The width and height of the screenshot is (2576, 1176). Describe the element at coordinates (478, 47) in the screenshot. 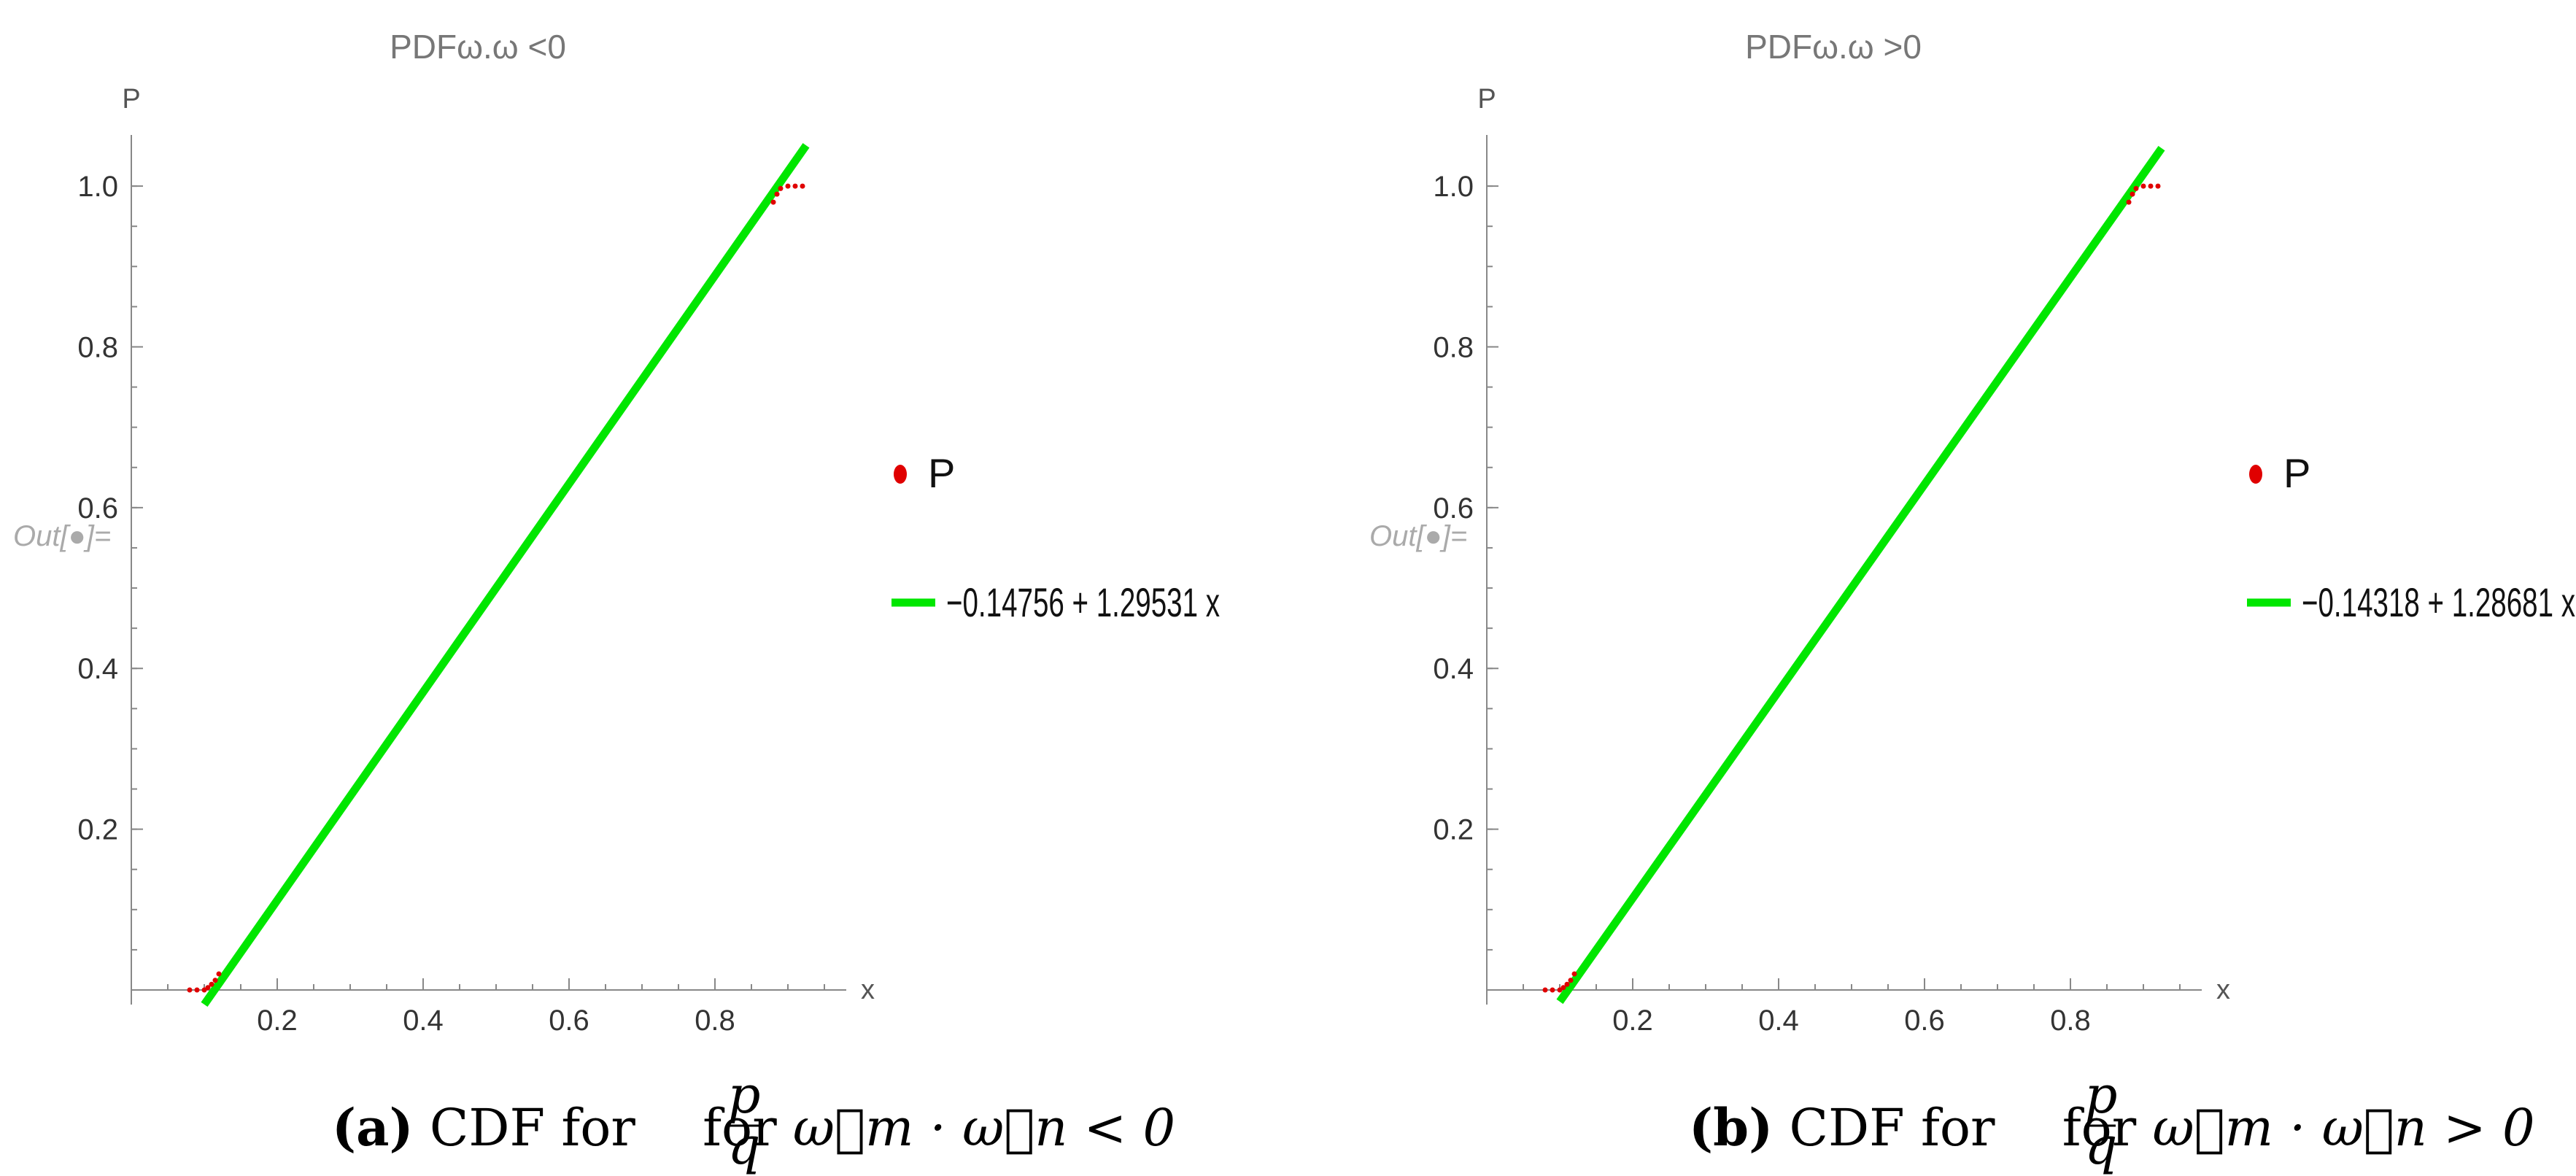

I see `chart-title: PDFω.ω <0` at that location.